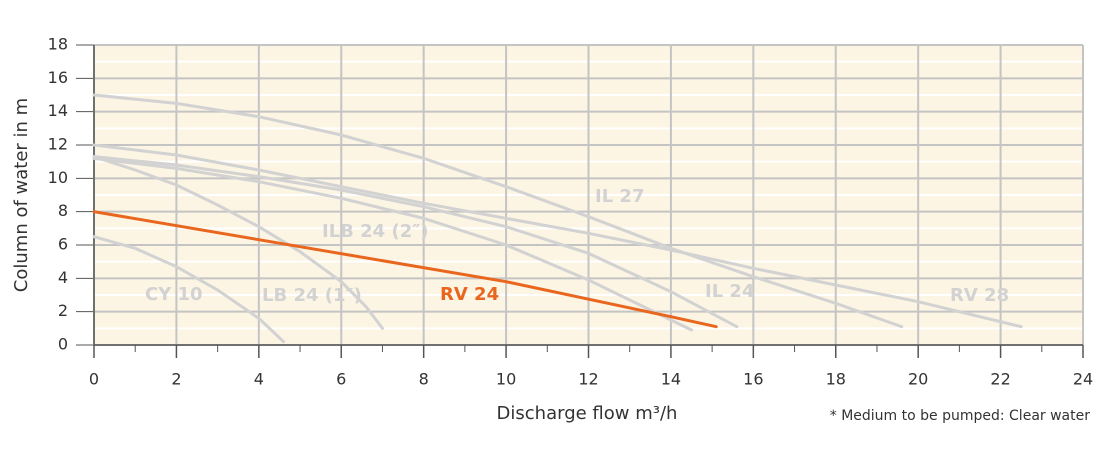  Describe the element at coordinates (58, 110) in the screenshot. I see `y-tick-label: 14` at that location.